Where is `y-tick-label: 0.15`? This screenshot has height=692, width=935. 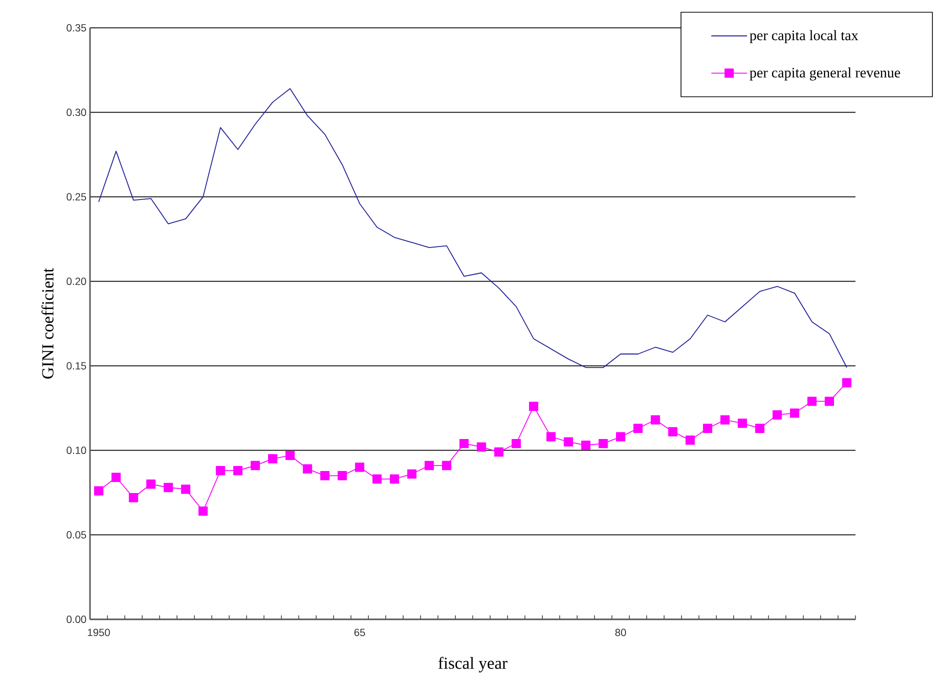
y-tick-label: 0.15 is located at coordinates (76, 366).